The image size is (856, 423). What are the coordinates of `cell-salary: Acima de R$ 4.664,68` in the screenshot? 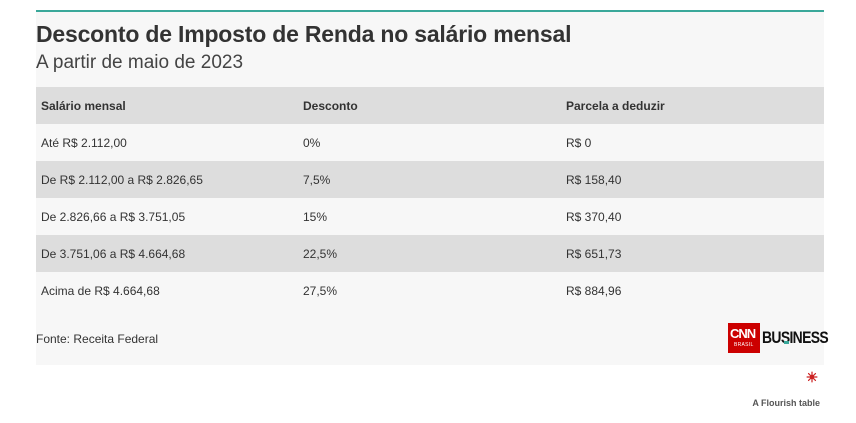 It's located at (167, 290).